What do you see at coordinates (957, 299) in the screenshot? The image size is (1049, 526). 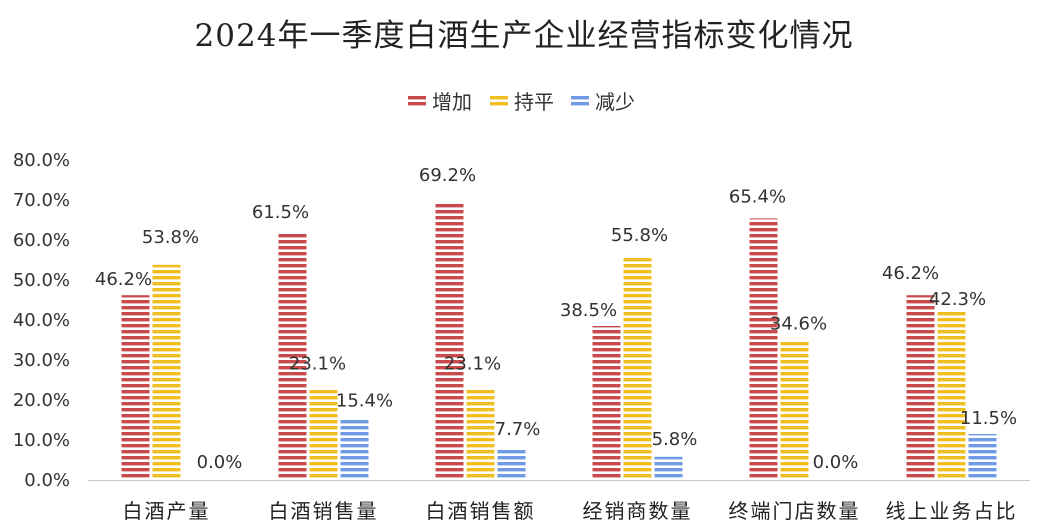 I see `data-label-5-1: 42.3%` at bounding box center [957, 299].